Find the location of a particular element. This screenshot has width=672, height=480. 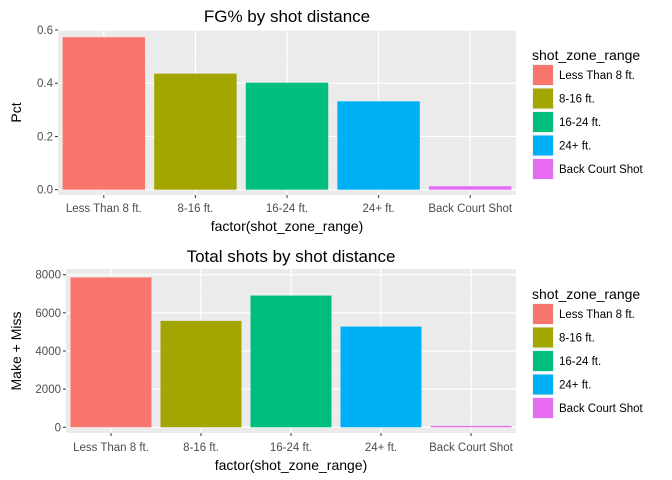

y-tick-label: 0 is located at coordinates (58, 428).